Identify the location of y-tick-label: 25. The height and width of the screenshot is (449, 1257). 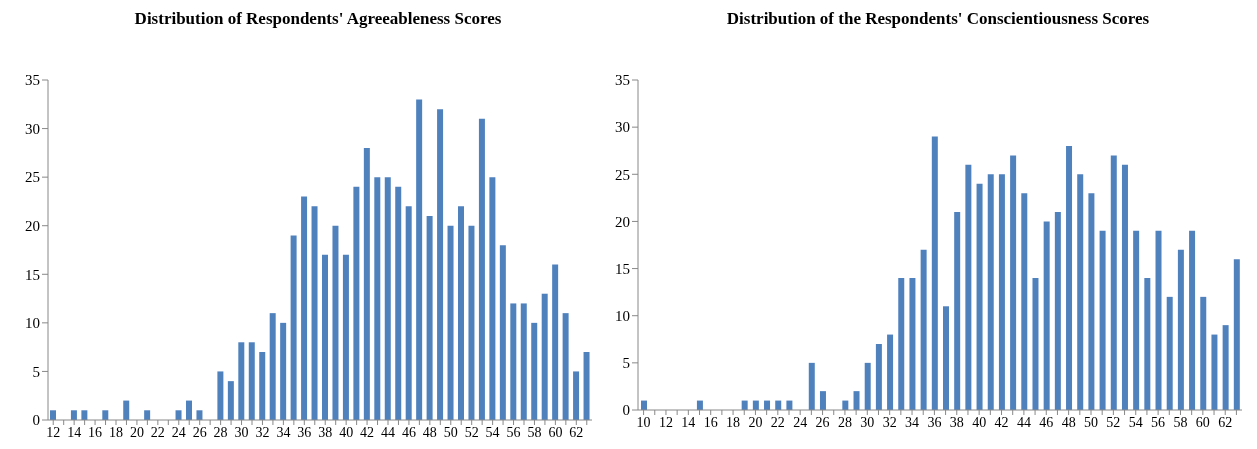
(622, 174).